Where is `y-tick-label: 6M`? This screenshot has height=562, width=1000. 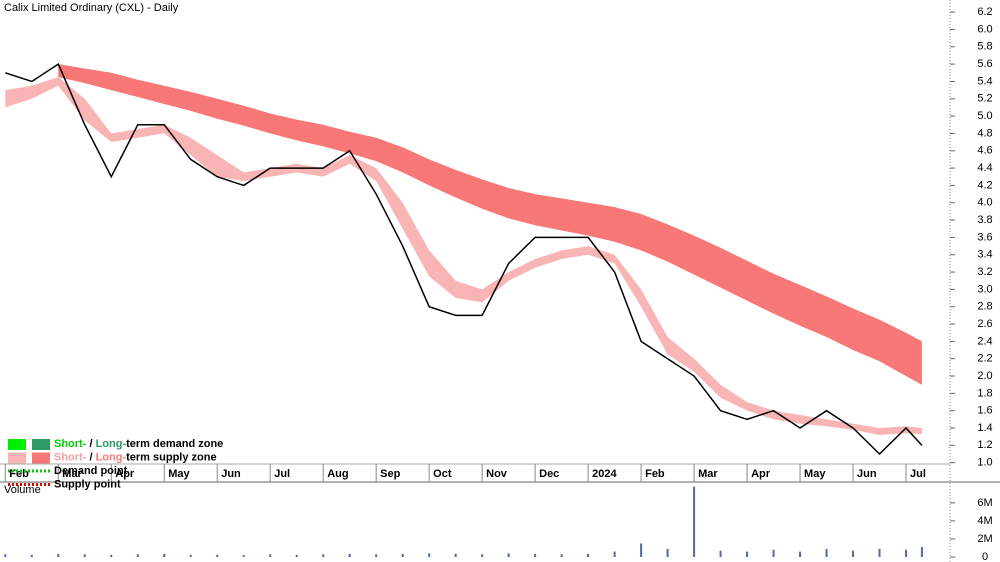 y-tick-label: 6M is located at coordinates (984, 503).